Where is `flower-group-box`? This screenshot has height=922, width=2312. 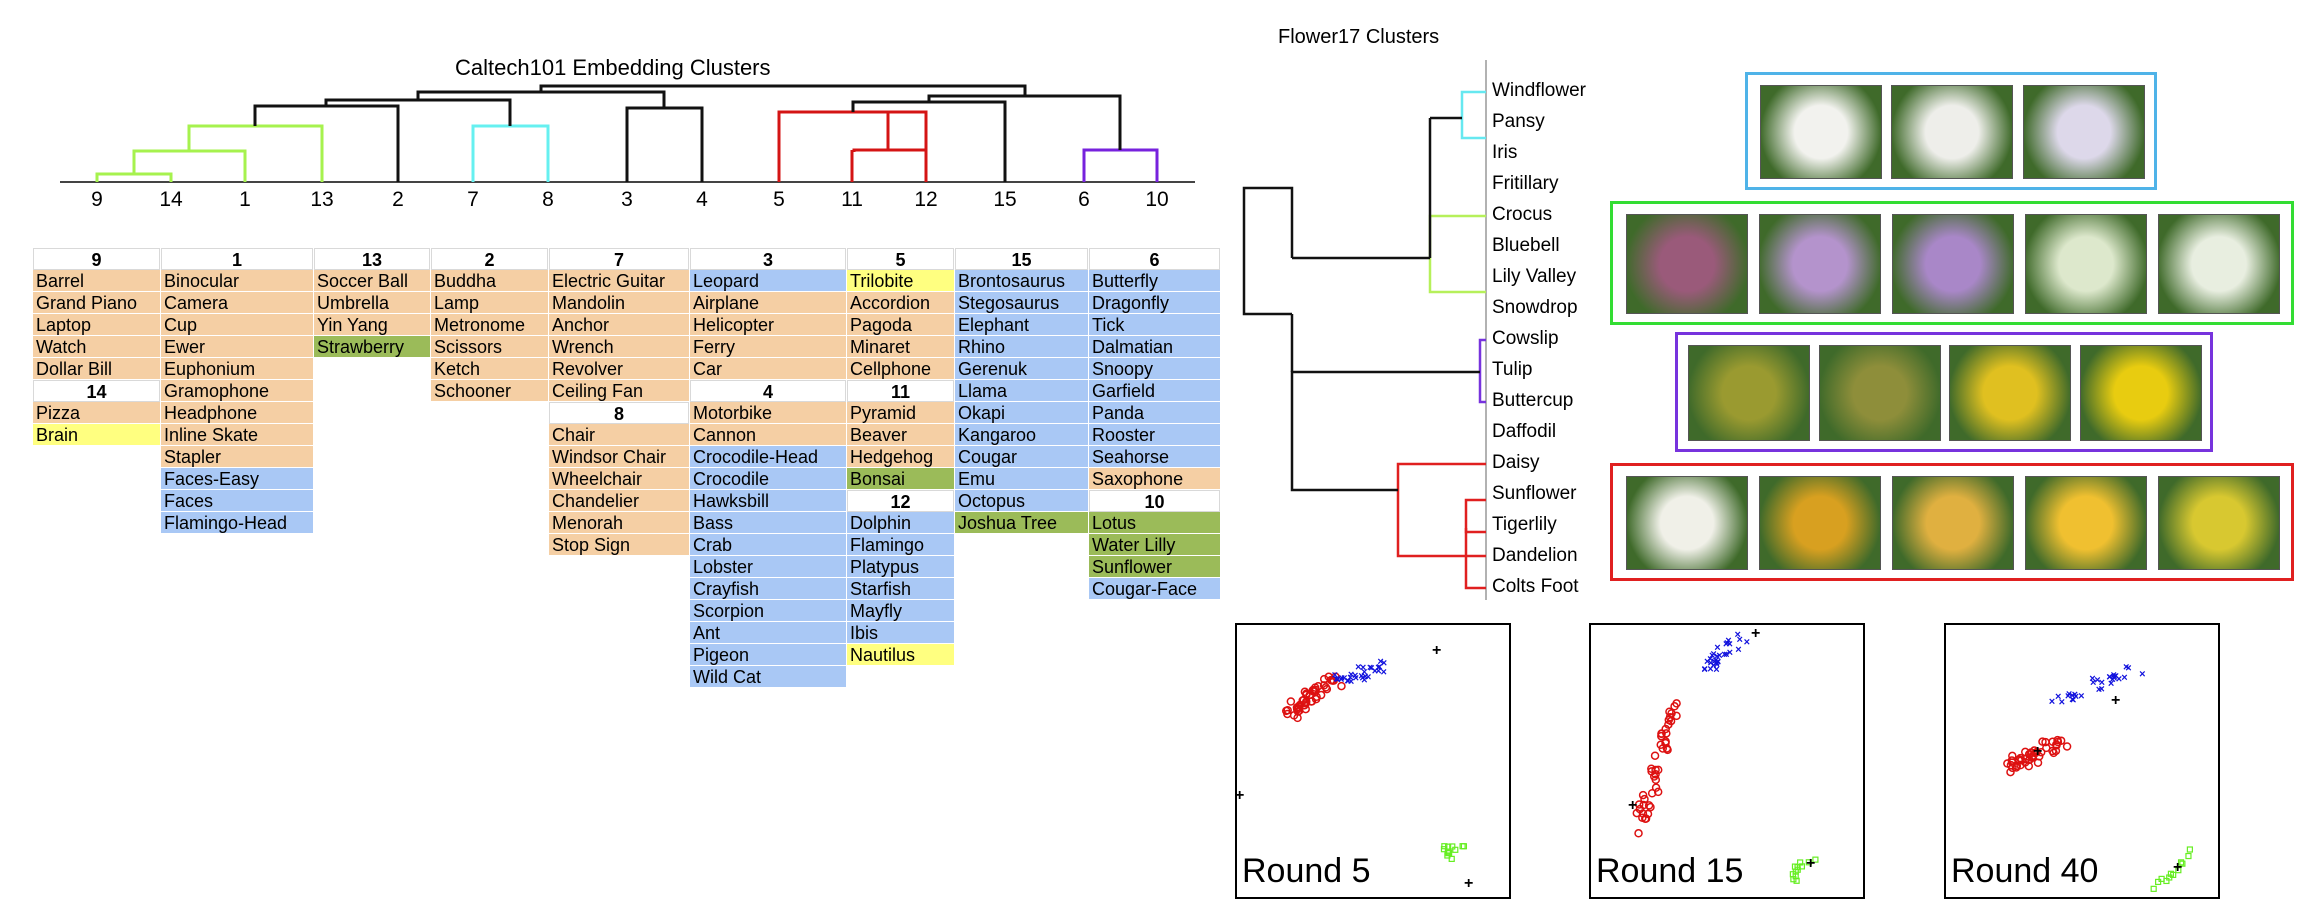
flower-group-box is located at coordinates (1951, 131).